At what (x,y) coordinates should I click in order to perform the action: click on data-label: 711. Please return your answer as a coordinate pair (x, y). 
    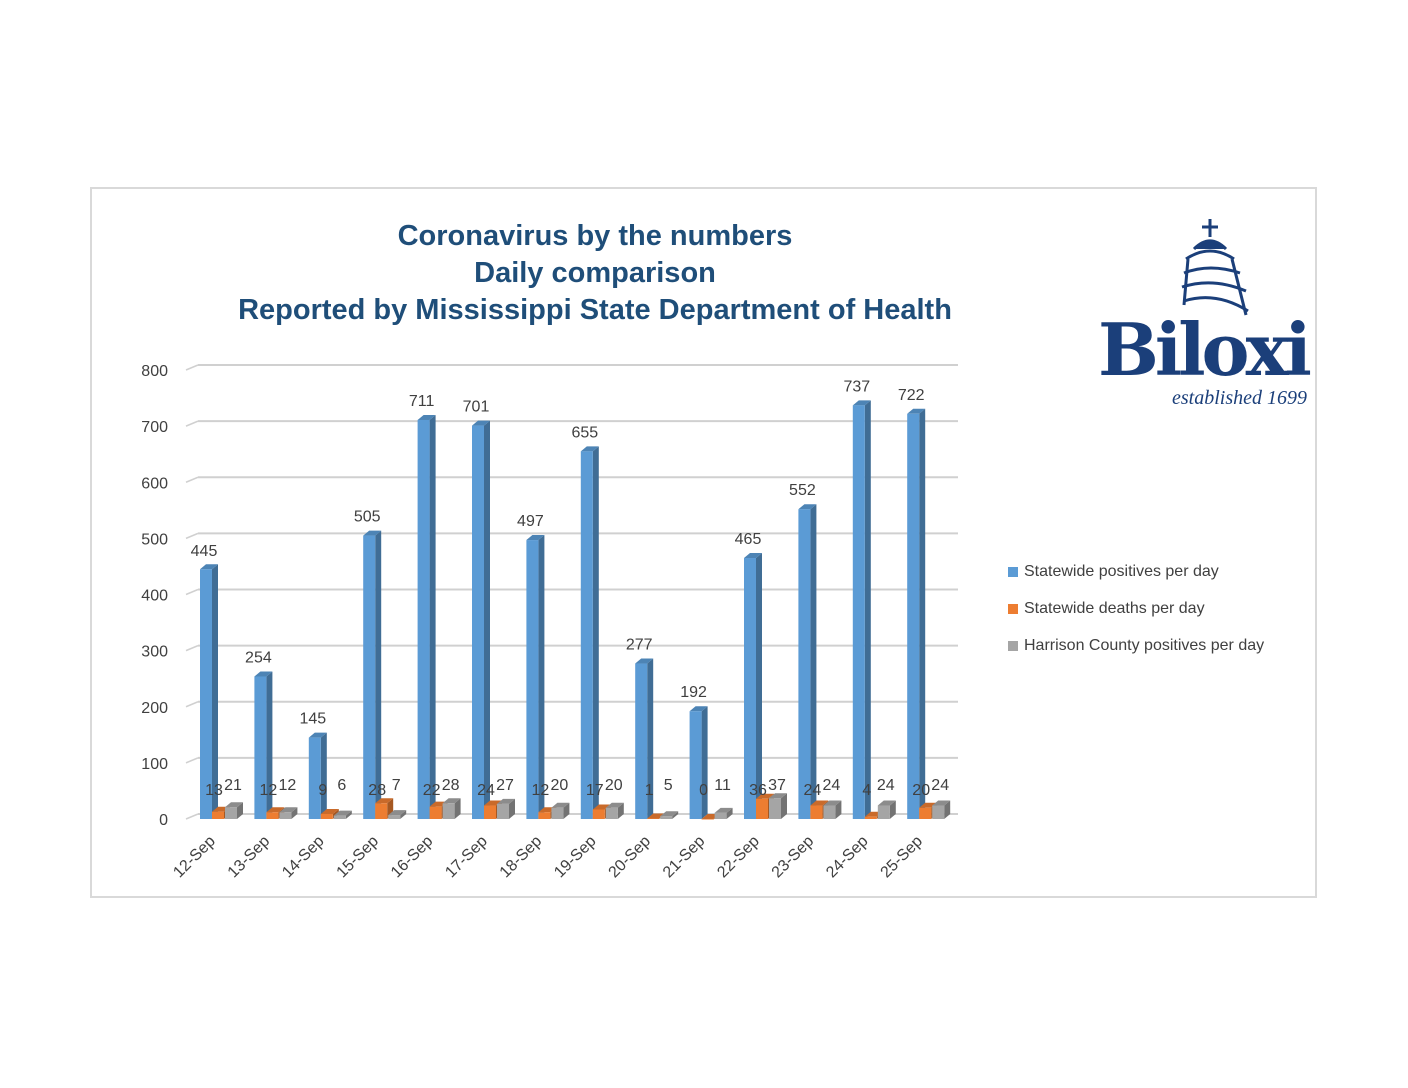
    Looking at the image, I should click on (422, 401).